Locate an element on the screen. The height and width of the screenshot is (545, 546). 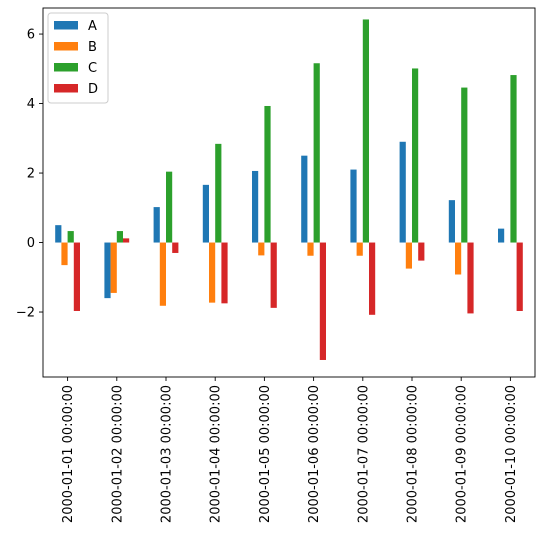
x-tick-label: 2000-01-04 00:00:00 is located at coordinates (216, 454).